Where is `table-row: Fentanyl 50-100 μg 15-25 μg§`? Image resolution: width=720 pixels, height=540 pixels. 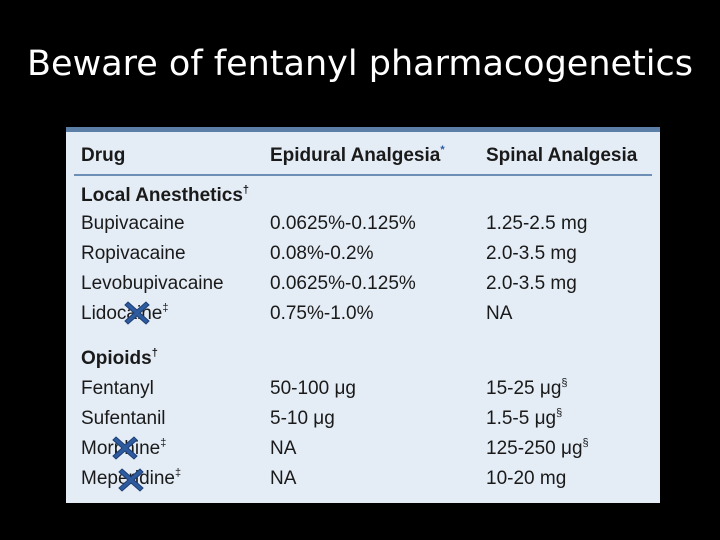 table-row: Fentanyl 50-100 μg 15-25 μg§ is located at coordinates (324, 388).